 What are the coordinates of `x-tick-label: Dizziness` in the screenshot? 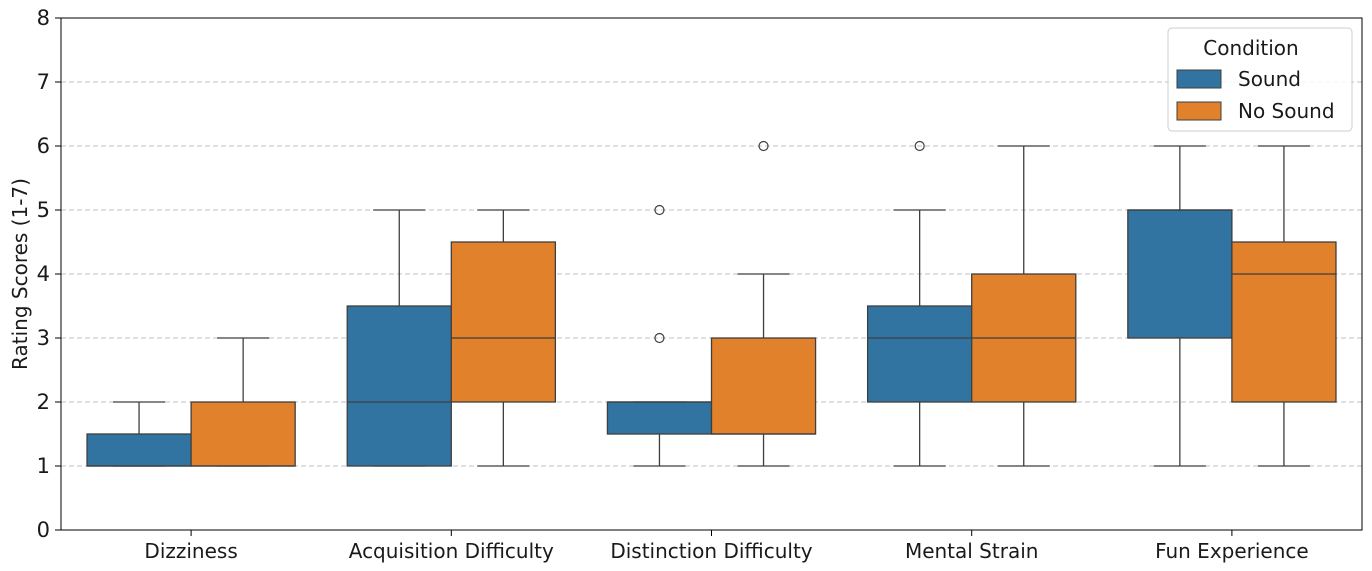 It's located at (190, 551).